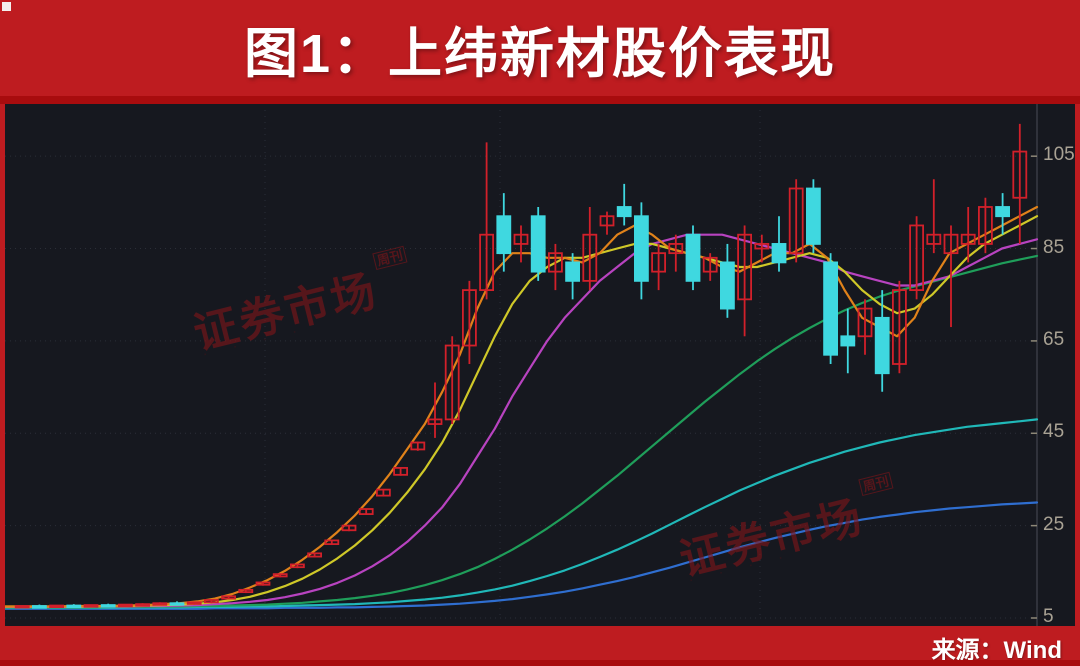  What do you see at coordinates (1077, 365) in the screenshot?
I see `right-red-strip` at bounding box center [1077, 365].